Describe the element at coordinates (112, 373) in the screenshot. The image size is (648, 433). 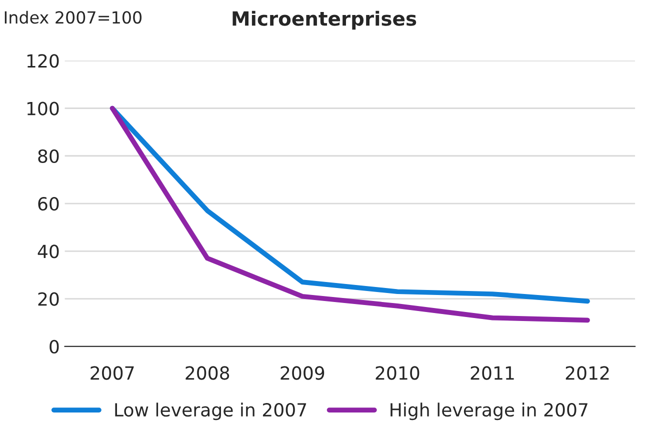
I see `x-tick-label: 2007` at that location.